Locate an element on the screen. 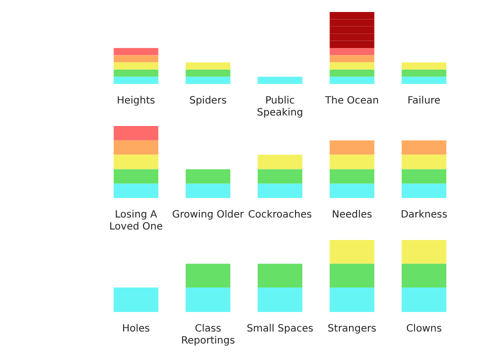 The width and height of the screenshot is (480, 360). x-tick-label: Needles is located at coordinates (352, 215).